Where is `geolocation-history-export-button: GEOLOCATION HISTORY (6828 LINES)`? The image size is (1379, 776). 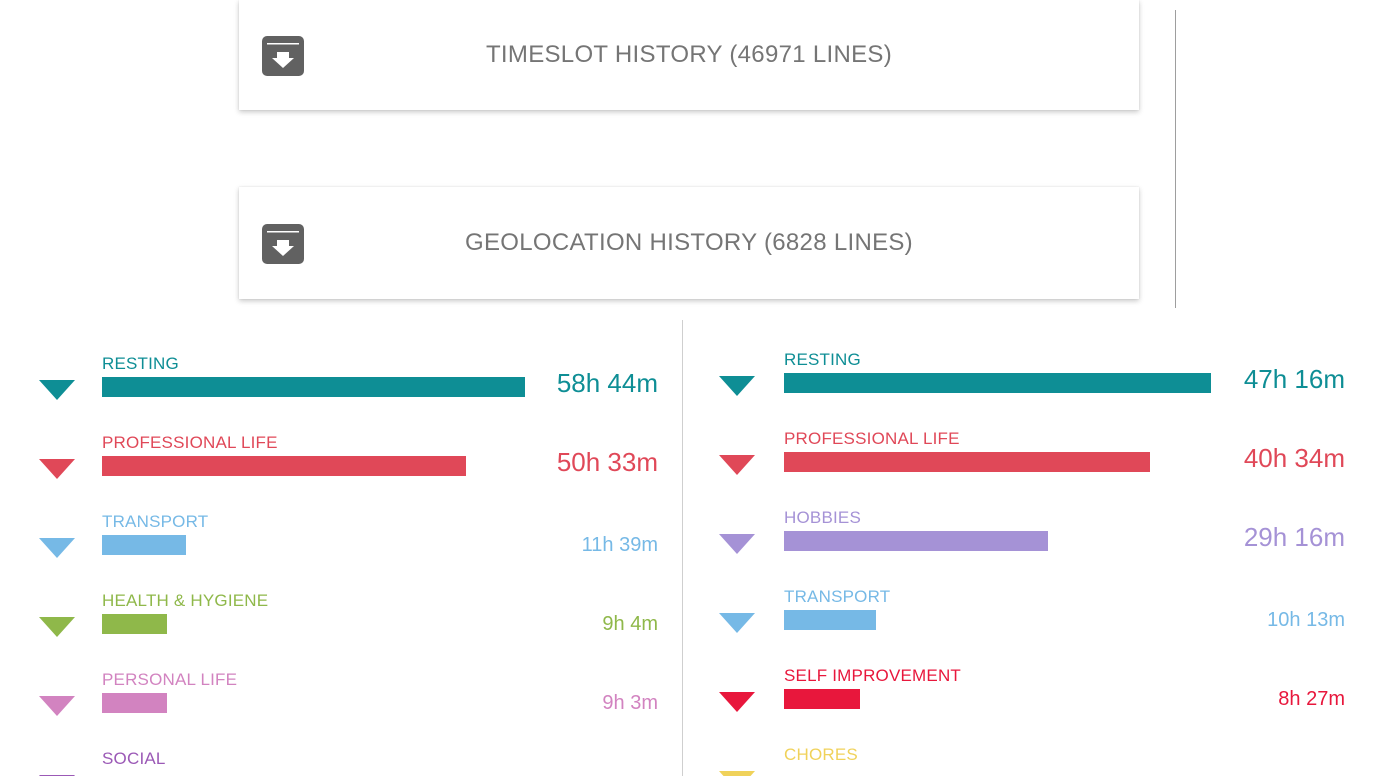 geolocation-history-export-button: GEOLOCATION HISTORY (6828 LINES) is located at coordinates (689, 243).